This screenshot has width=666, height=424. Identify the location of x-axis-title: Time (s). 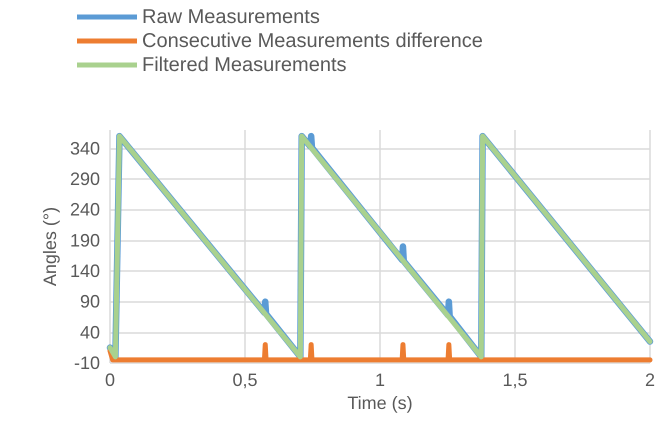
(380, 402).